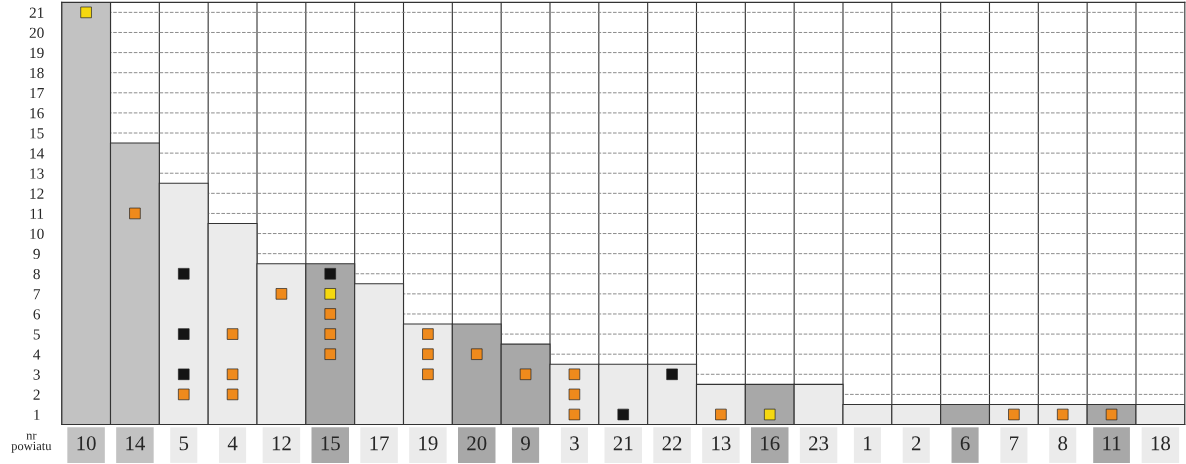 The image size is (1186, 464). I want to click on y-tick-label: 16, so click(37, 113).